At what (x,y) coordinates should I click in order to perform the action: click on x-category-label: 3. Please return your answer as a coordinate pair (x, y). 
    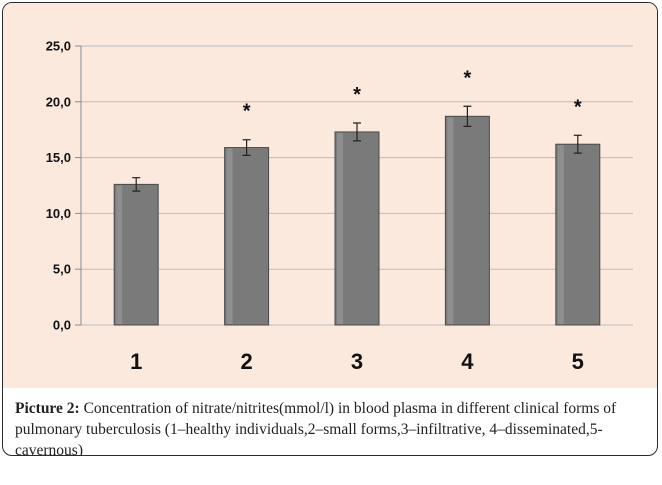
    Looking at the image, I should click on (357, 361).